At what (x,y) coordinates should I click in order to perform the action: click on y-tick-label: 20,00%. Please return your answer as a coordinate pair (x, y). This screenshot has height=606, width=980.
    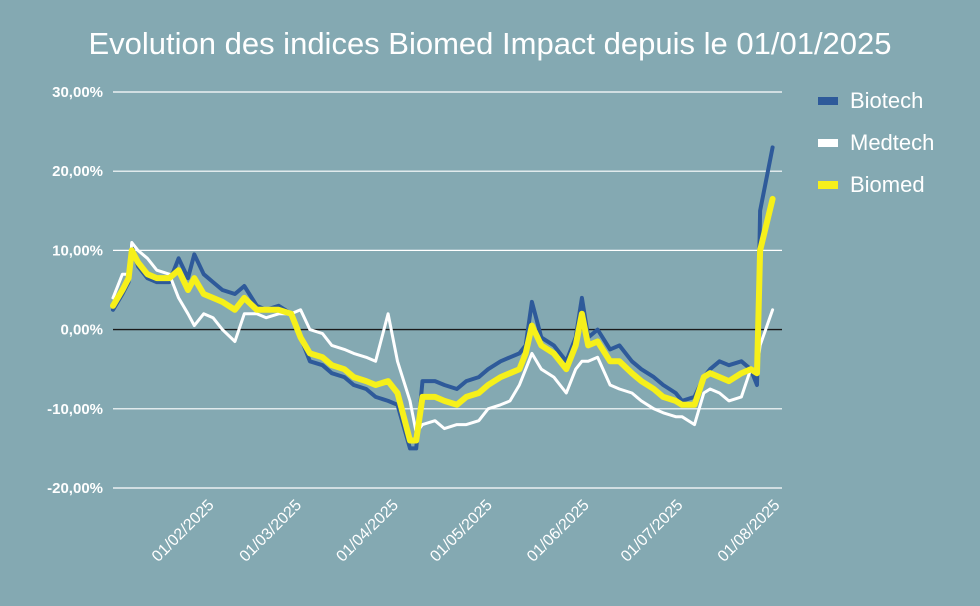
    Looking at the image, I should click on (77, 171).